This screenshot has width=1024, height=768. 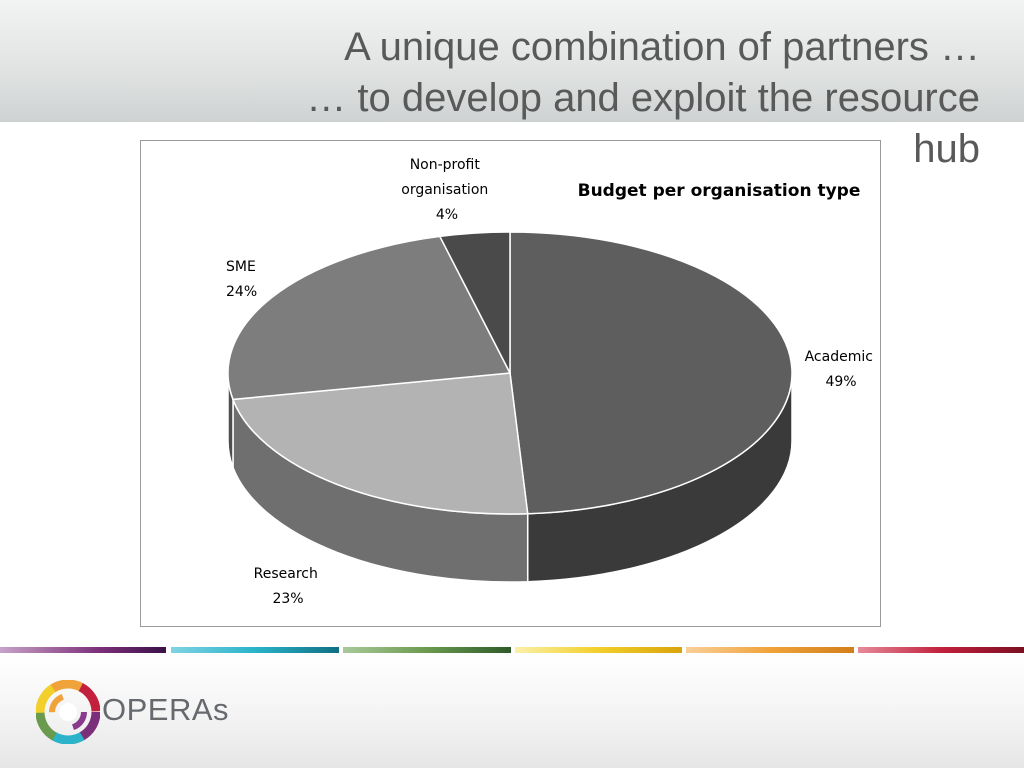 I want to click on slice-label-nonprofit-line2: organisation, so click(x=444, y=190).